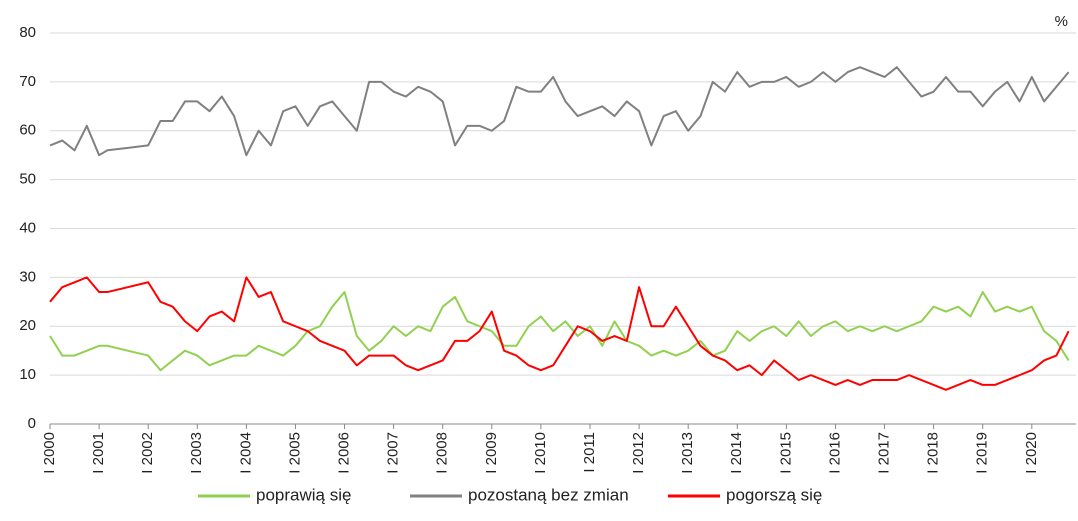 This screenshot has height=521, width=1078. What do you see at coordinates (27, 276) in the screenshot?
I see `y-tick-label: 30` at bounding box center [27, 276].